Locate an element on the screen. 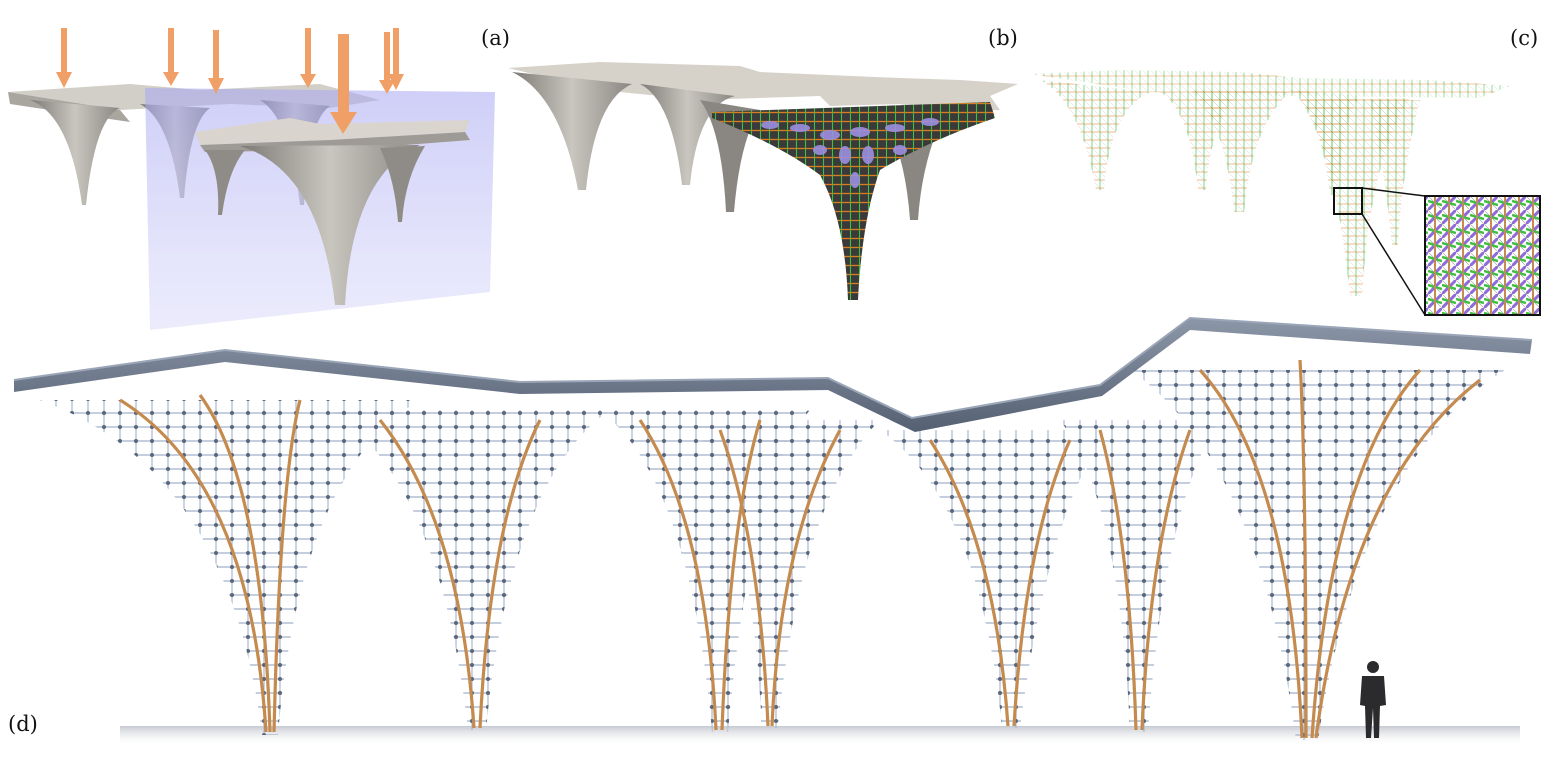 The image size is (1565, 762). detail-box is located at coordinates (1348, 201).